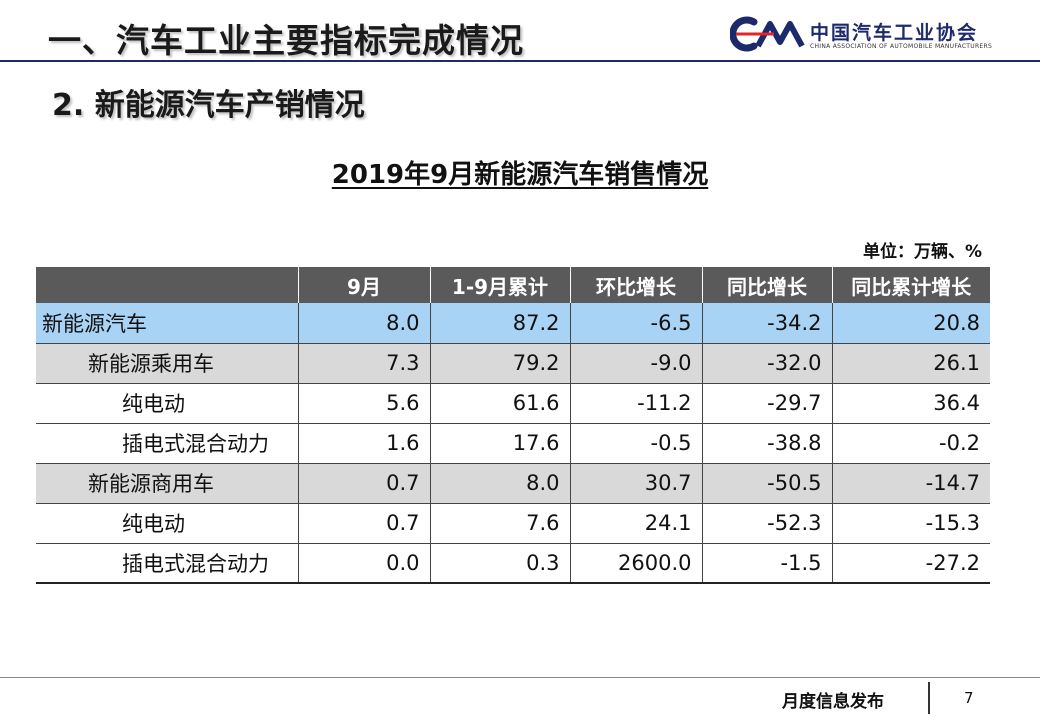 This screenshot has width=1040, height=720. I want to click on cell-ytd: 0.3, so click(500, 563).